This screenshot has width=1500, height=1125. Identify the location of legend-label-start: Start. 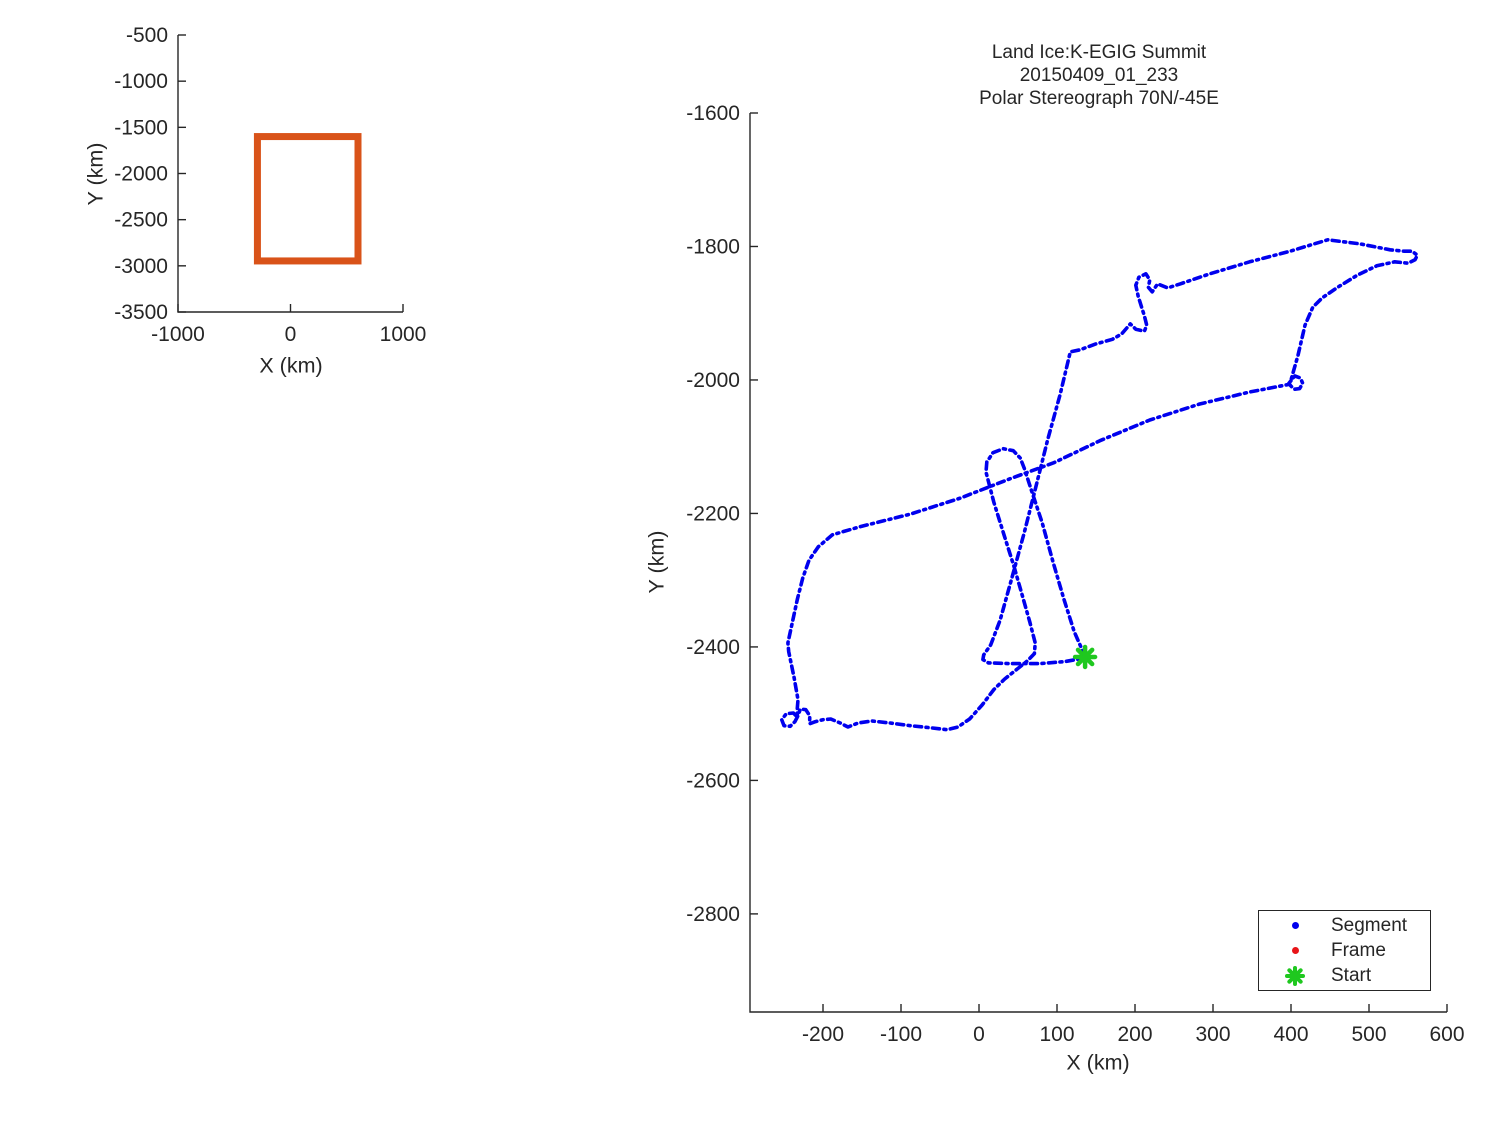
(1351, 975).